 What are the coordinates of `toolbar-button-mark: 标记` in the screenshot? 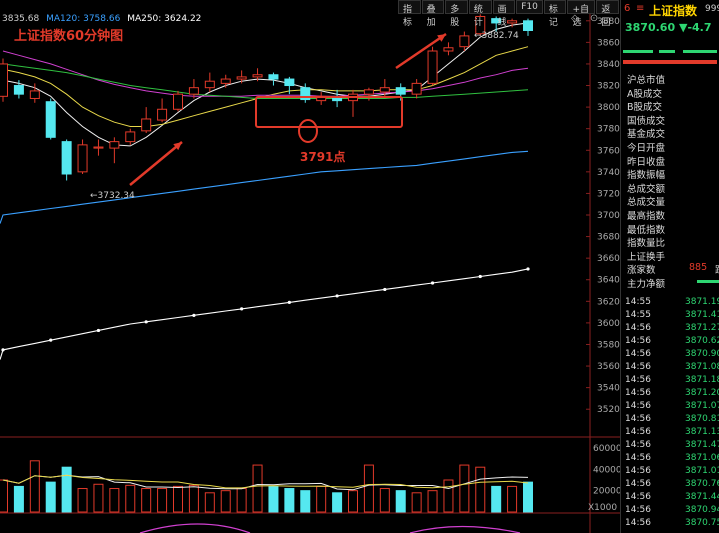 It's located at (555, 14).